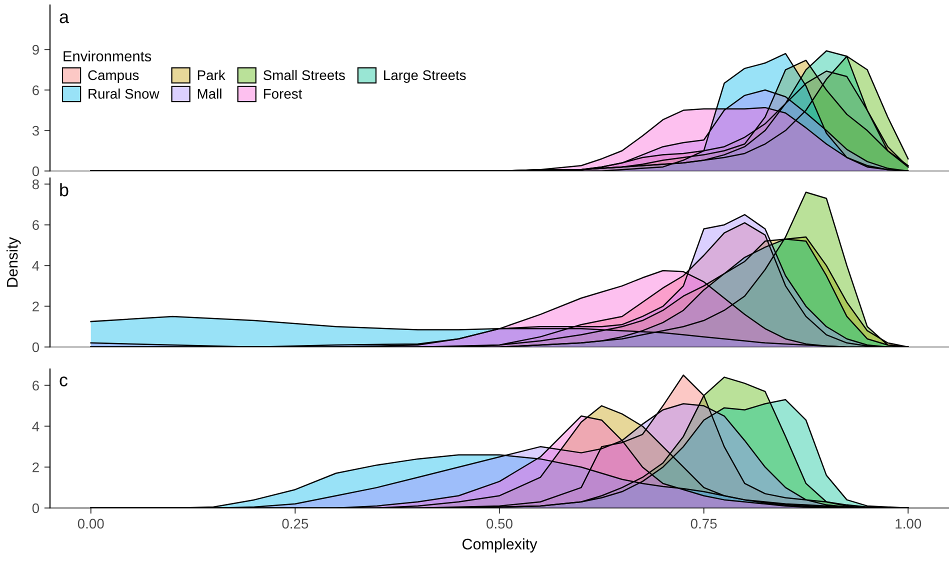 This screenshot has height=562, width=949. Describe the element at coordinates (64, 189) in the screenshot. I see `chart-title: b` at that location.